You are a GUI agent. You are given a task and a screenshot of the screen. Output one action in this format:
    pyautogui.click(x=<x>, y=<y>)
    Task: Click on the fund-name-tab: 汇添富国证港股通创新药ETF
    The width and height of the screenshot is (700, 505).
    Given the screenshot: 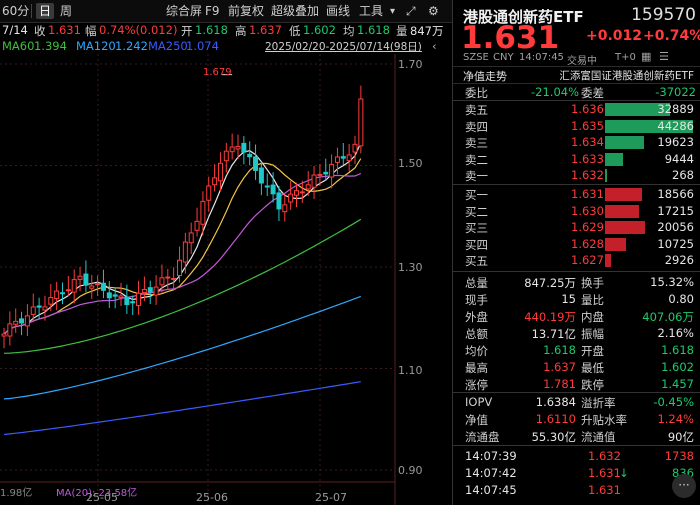 What is the action you would take?
    pyautogui.click(x=626, y=76)
    